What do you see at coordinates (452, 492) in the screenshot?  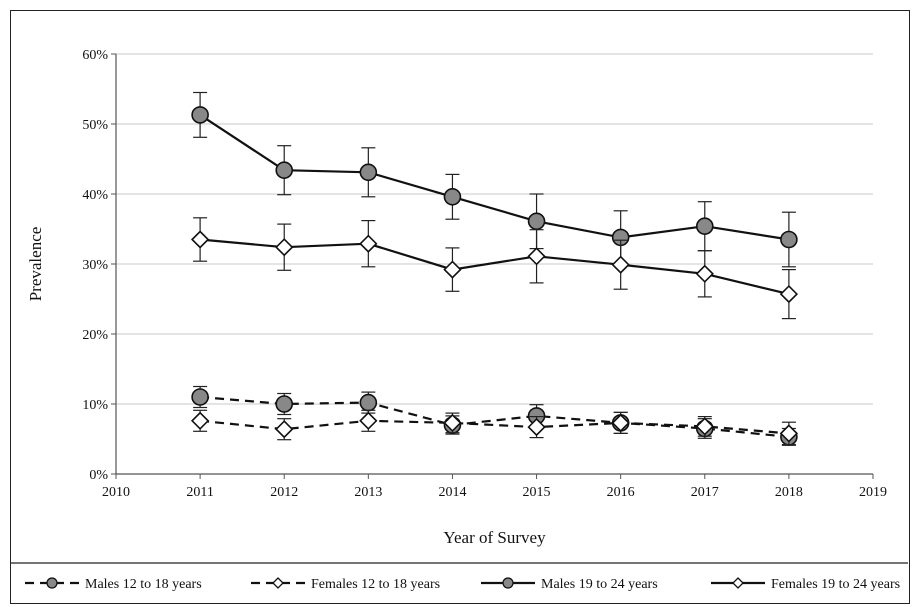 I see `x-tick-label: 2014` at bounding box center [452, 492].